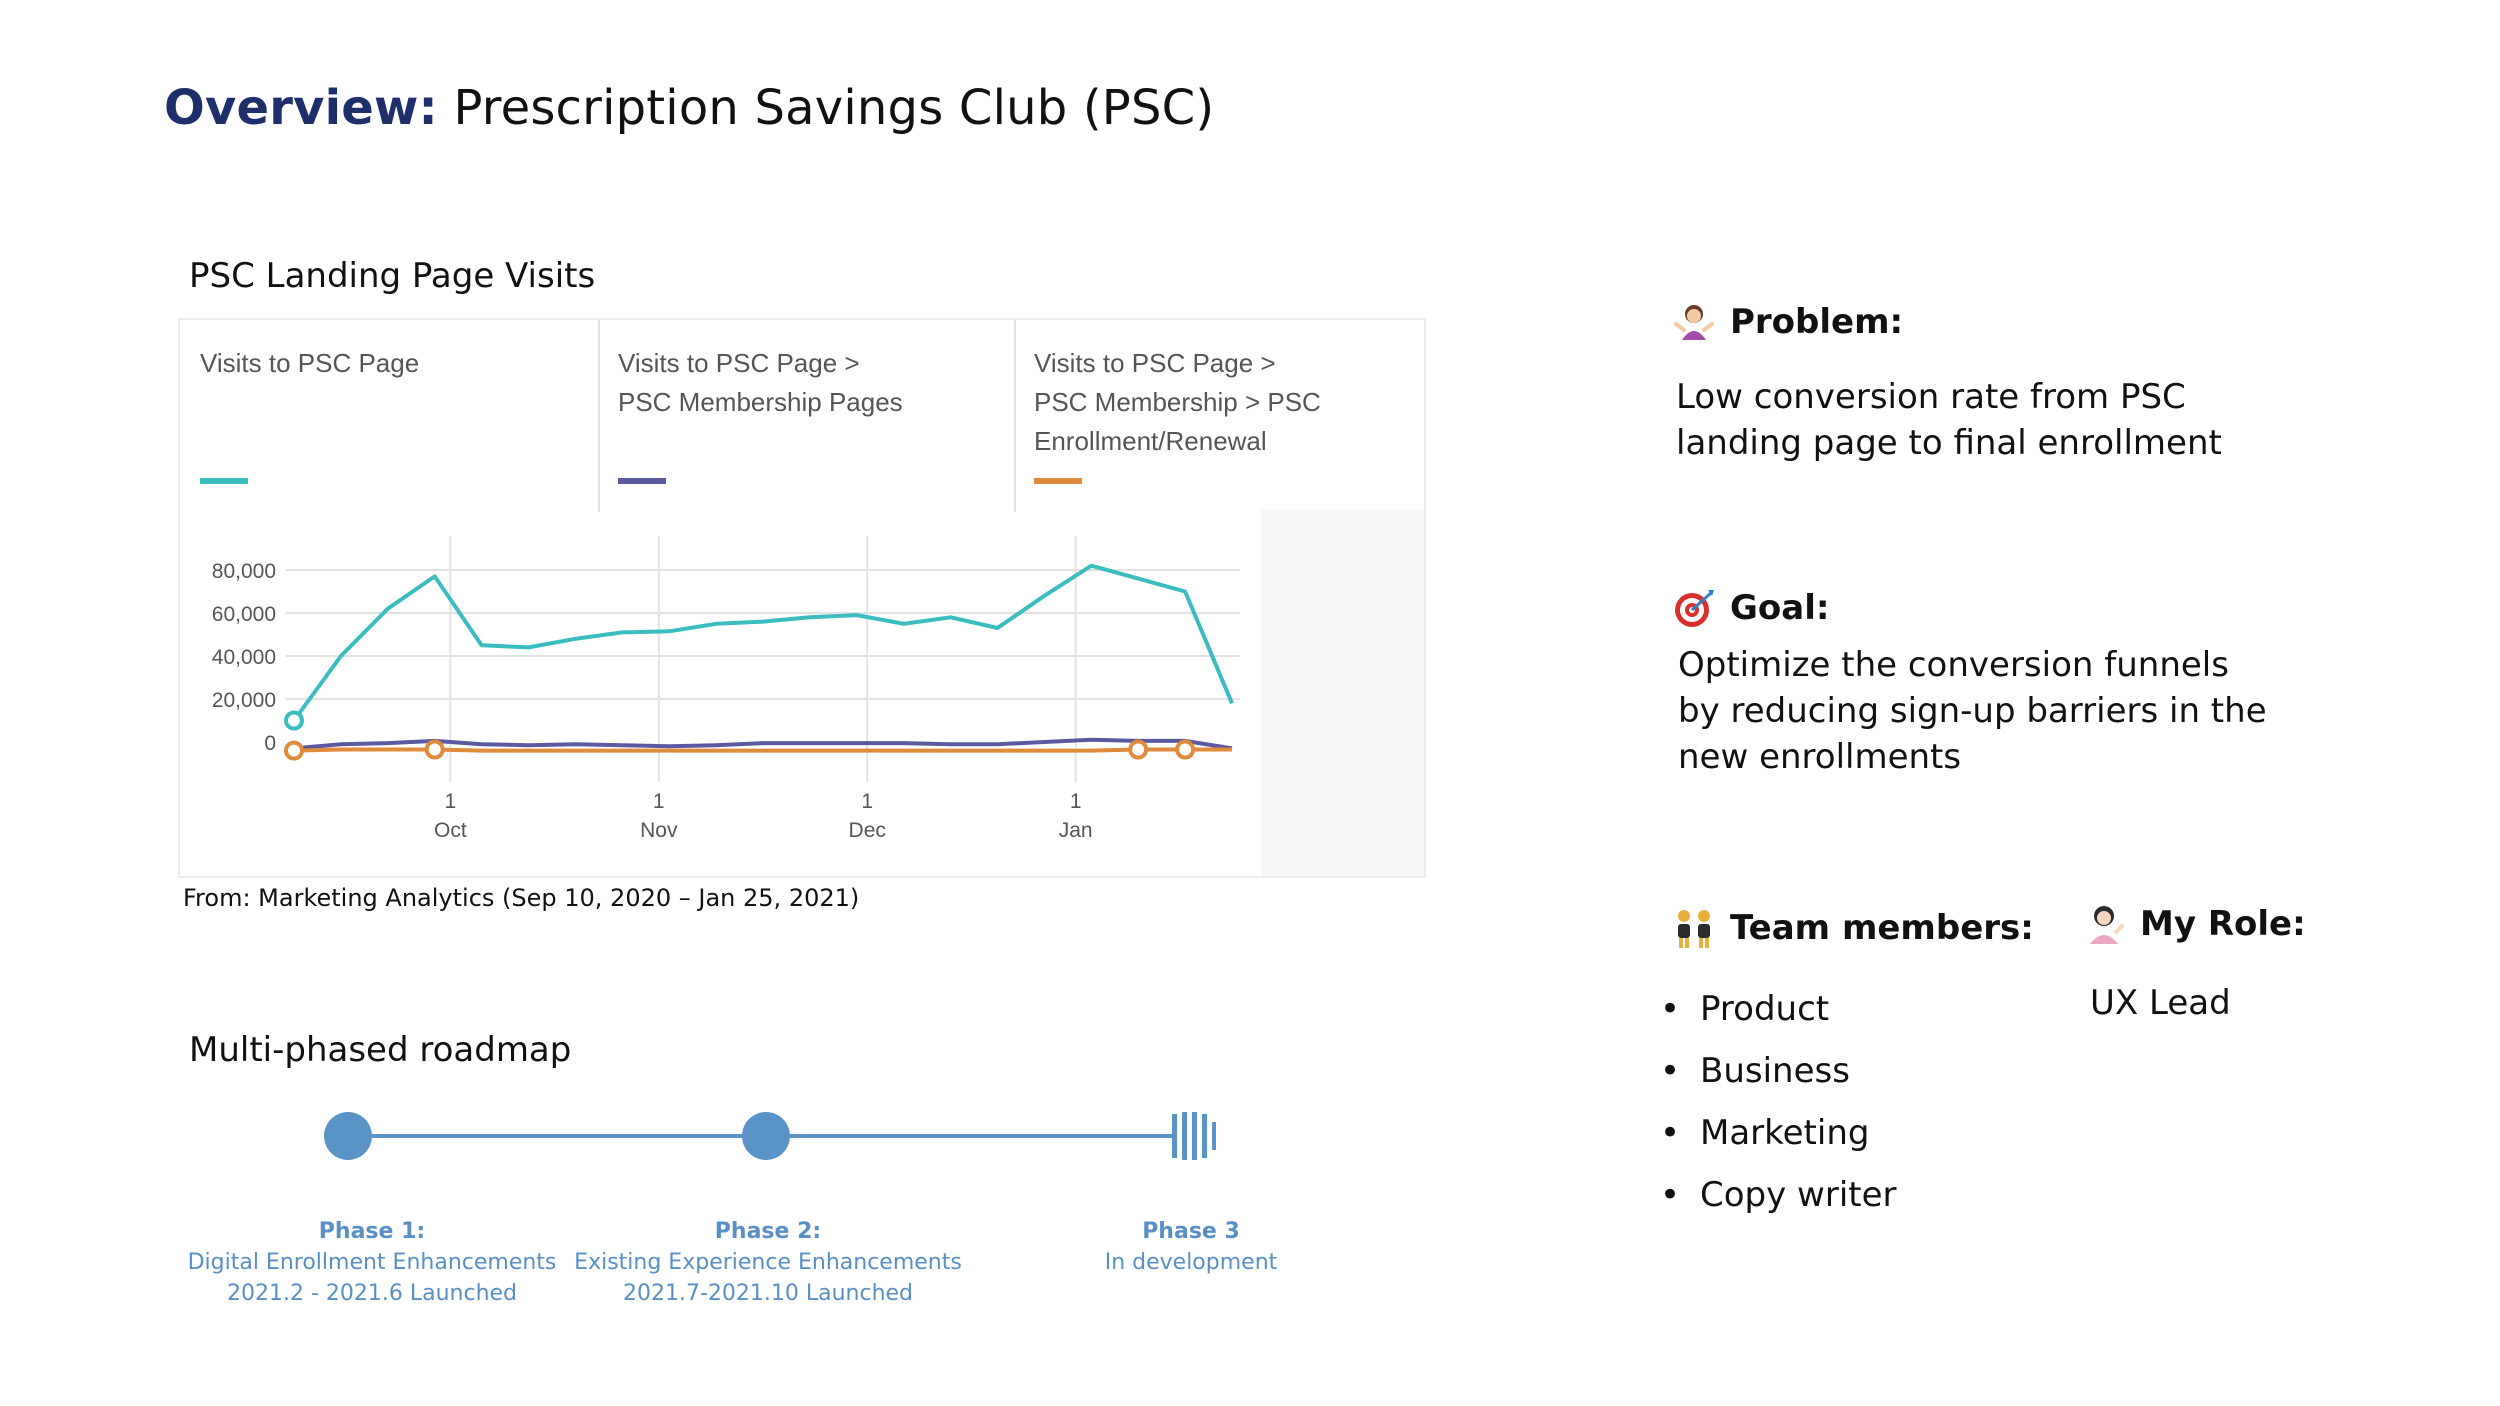 This screenshot has width=2500, height=1406. I want to click on chart-heading: PSC Landing Page Visits, so click(392, 276).